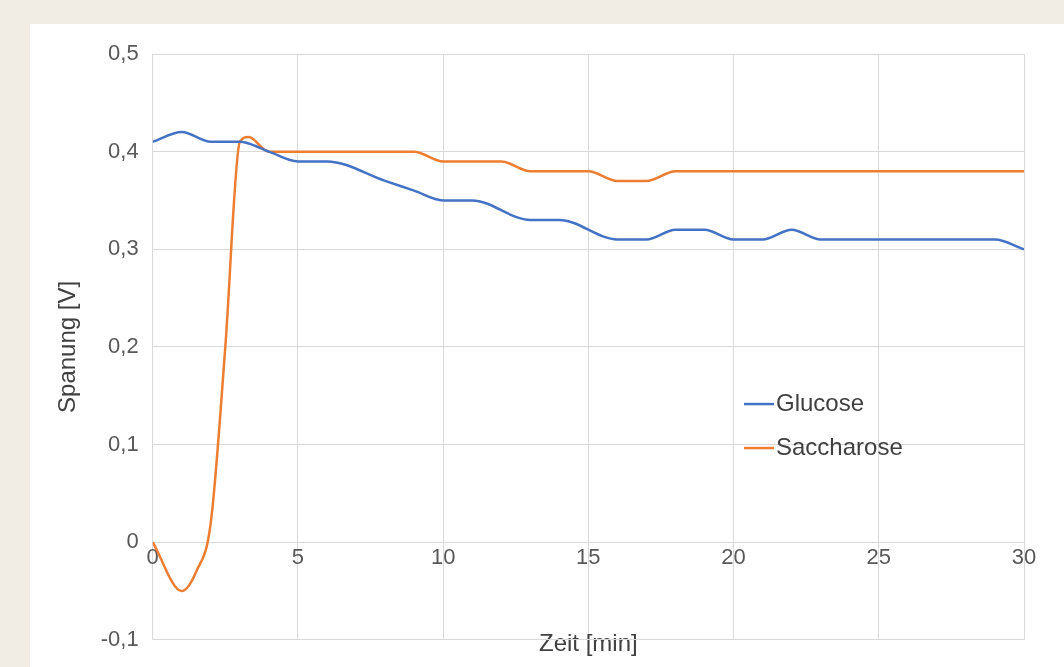 This screenshot has width=1064, height=667. I want to click on y-tick-label: 0,4, so click(123, 150).